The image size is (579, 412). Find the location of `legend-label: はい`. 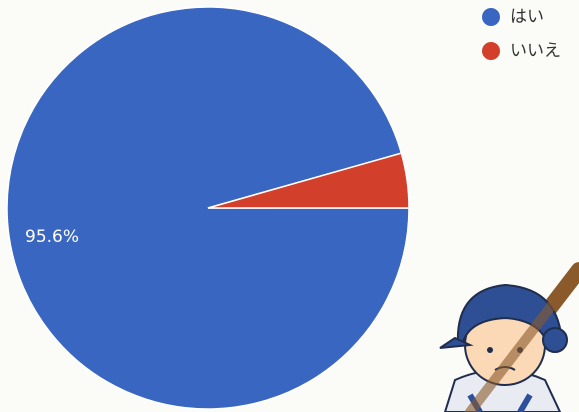

legend-label: はい is located at coordinates (527, 17).